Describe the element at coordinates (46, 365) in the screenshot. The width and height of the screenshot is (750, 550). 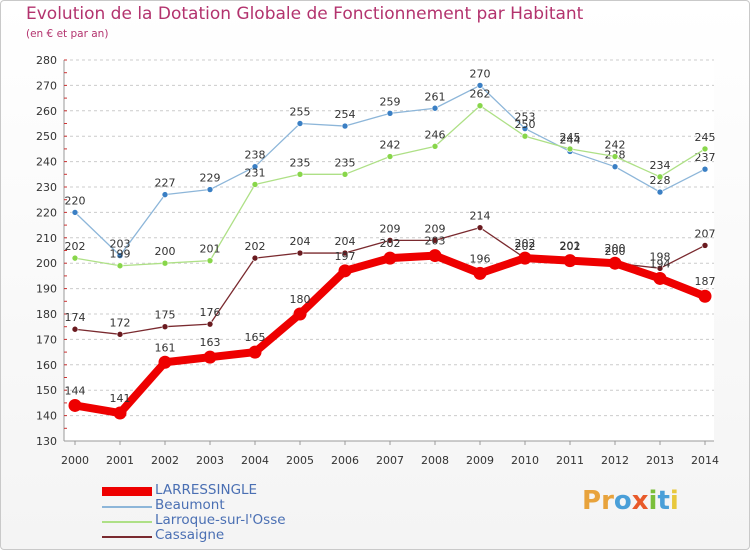
I see `y-tick-label: 160` at that location.